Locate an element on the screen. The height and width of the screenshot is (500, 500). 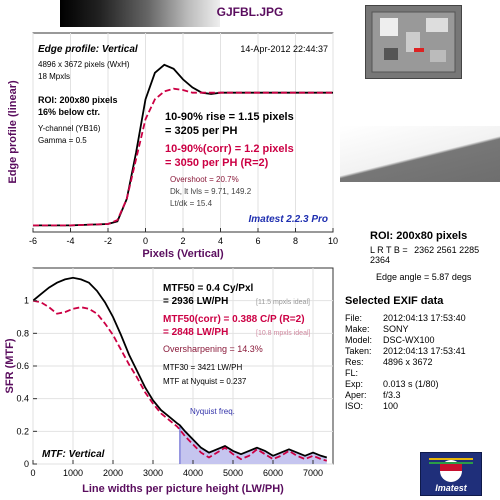
exif-value: 2012:04:13 17:53:41 is located at coordinates (424, 351).